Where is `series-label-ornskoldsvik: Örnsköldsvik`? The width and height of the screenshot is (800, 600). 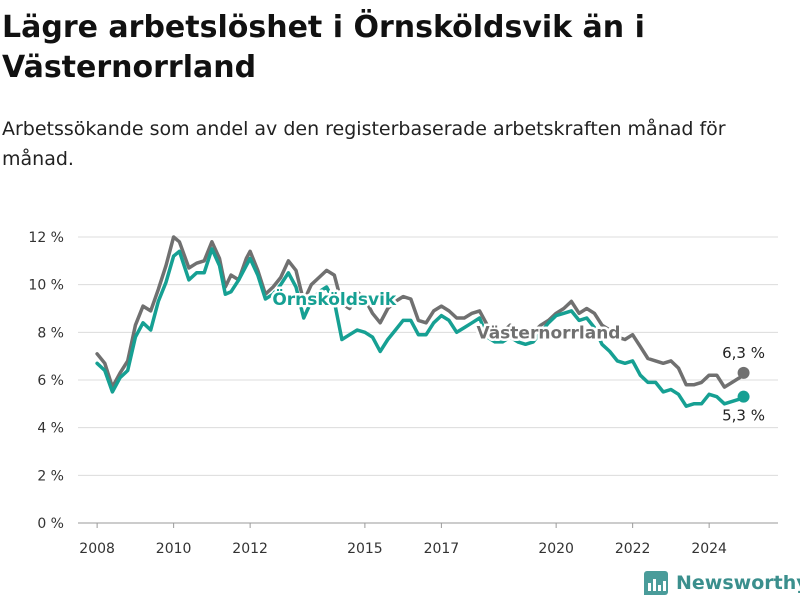 series-label-ornskoldsvik: Örnsköldsvik is located at coordinates (334, 299).